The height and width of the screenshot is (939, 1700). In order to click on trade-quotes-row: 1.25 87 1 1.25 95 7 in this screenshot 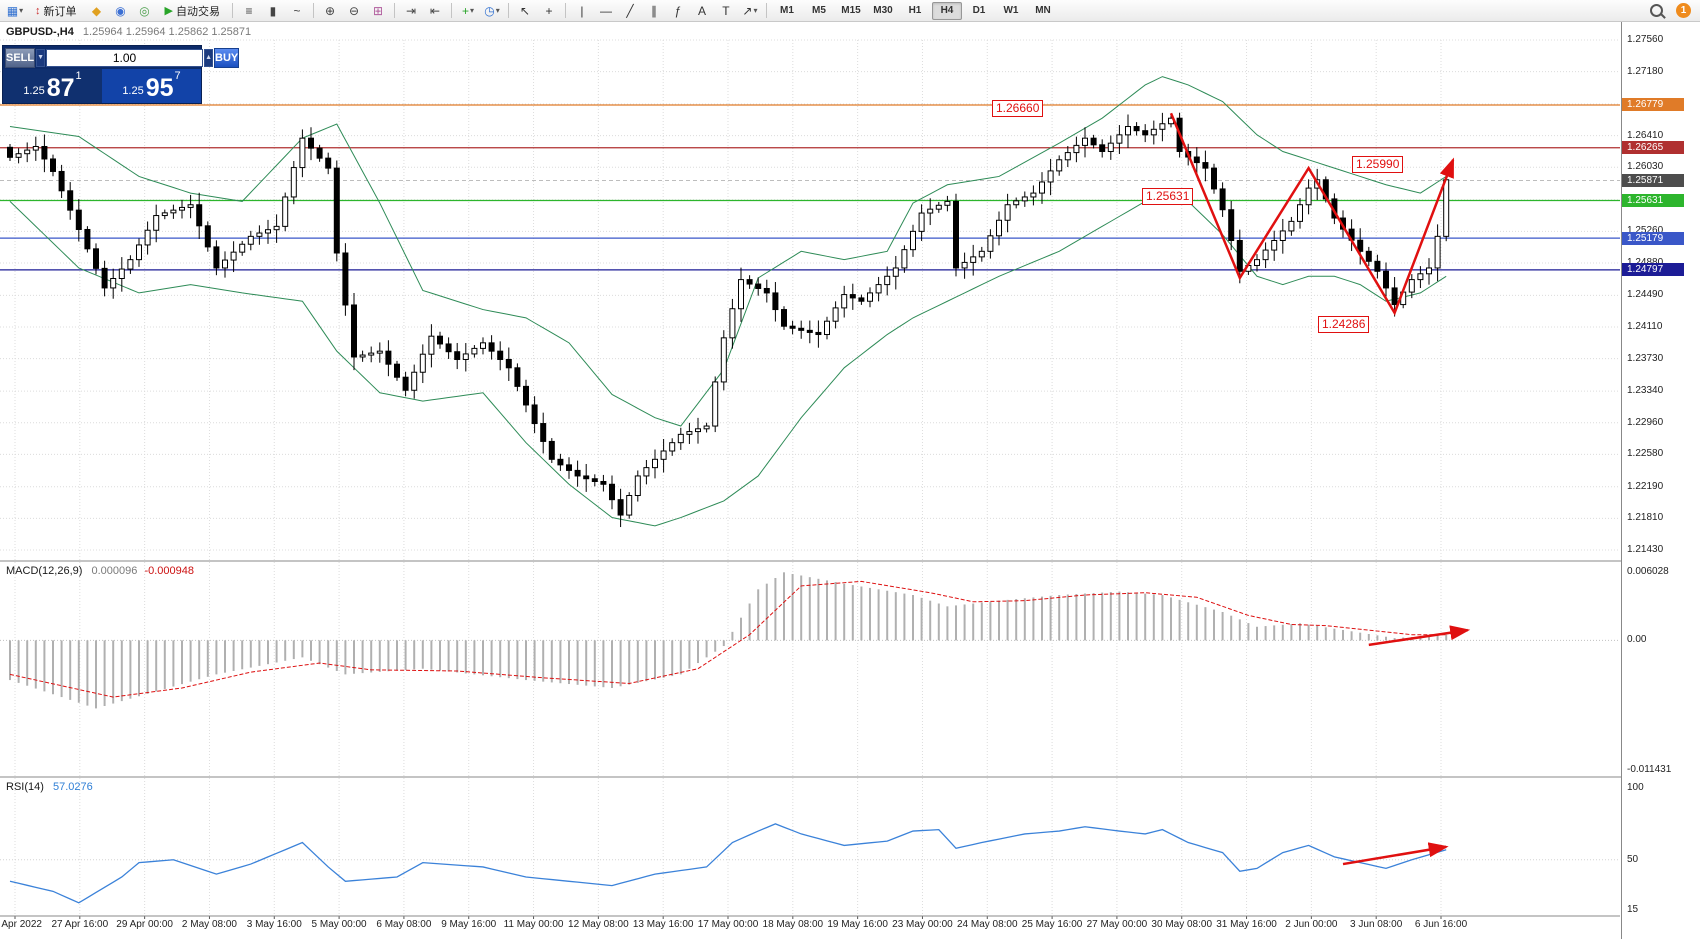, I will do `click(102, 86)`.